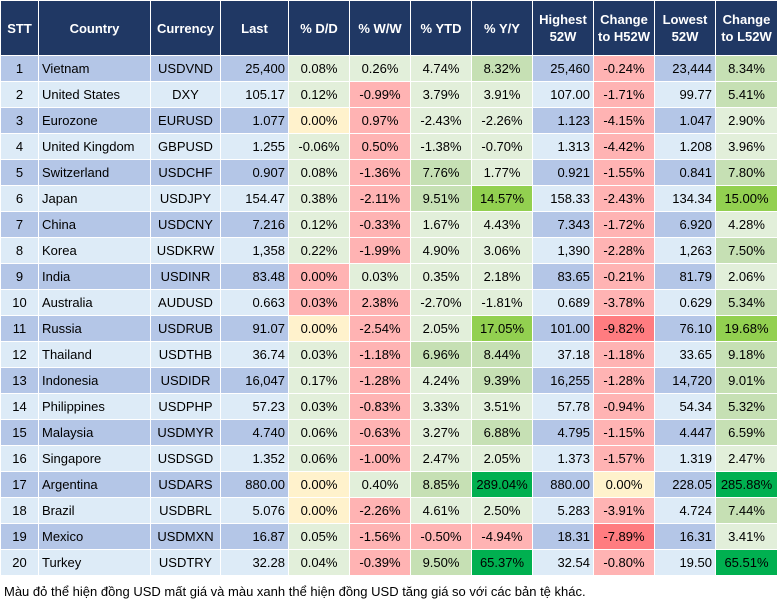  What do you see at coordinates (746, 433) in the screenshot?
I see `cell-change-l52w: 6.59%` at bounding box center [746, 433].